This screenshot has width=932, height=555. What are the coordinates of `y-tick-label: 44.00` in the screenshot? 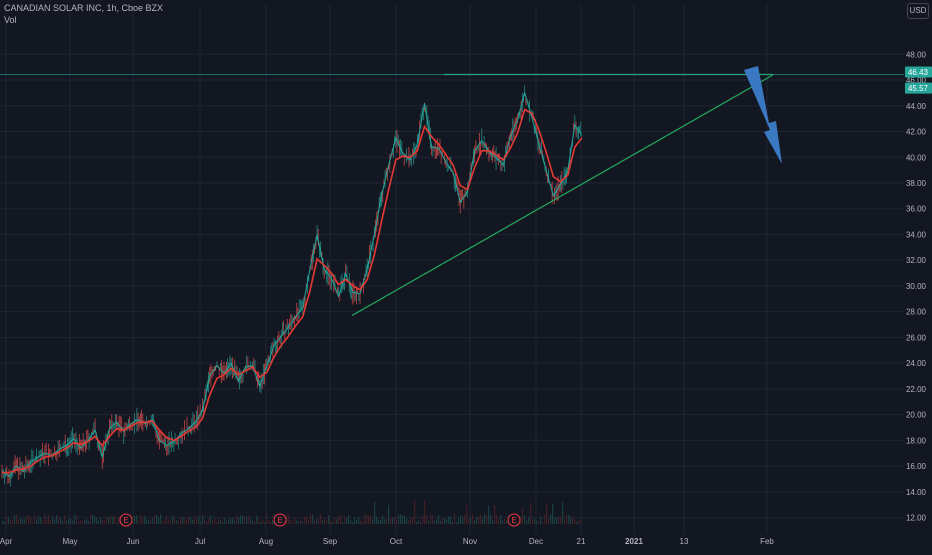 It's located at (916, 106).